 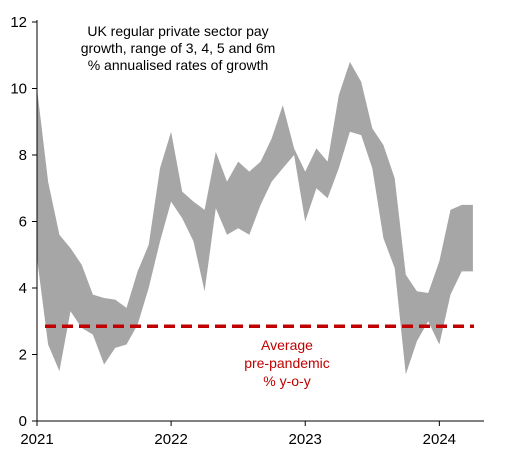 I want to click on y-tick-label: 12, so click(x=18, y=22).